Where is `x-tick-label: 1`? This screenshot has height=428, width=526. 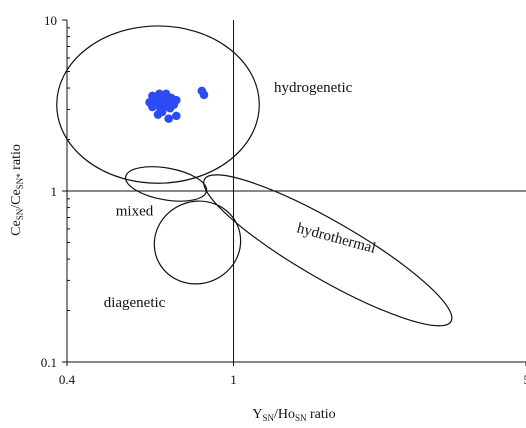
x-tick-label: 1 is located at coordinates (233, 379).